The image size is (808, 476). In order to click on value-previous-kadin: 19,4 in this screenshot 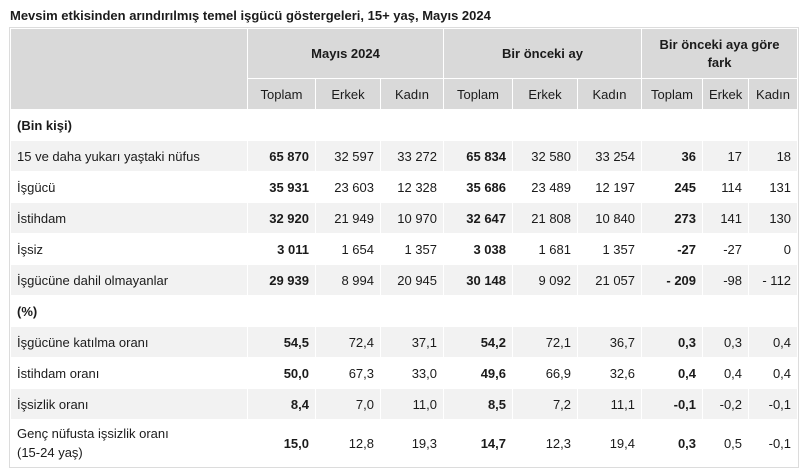, I will do `click(610, 443)`.